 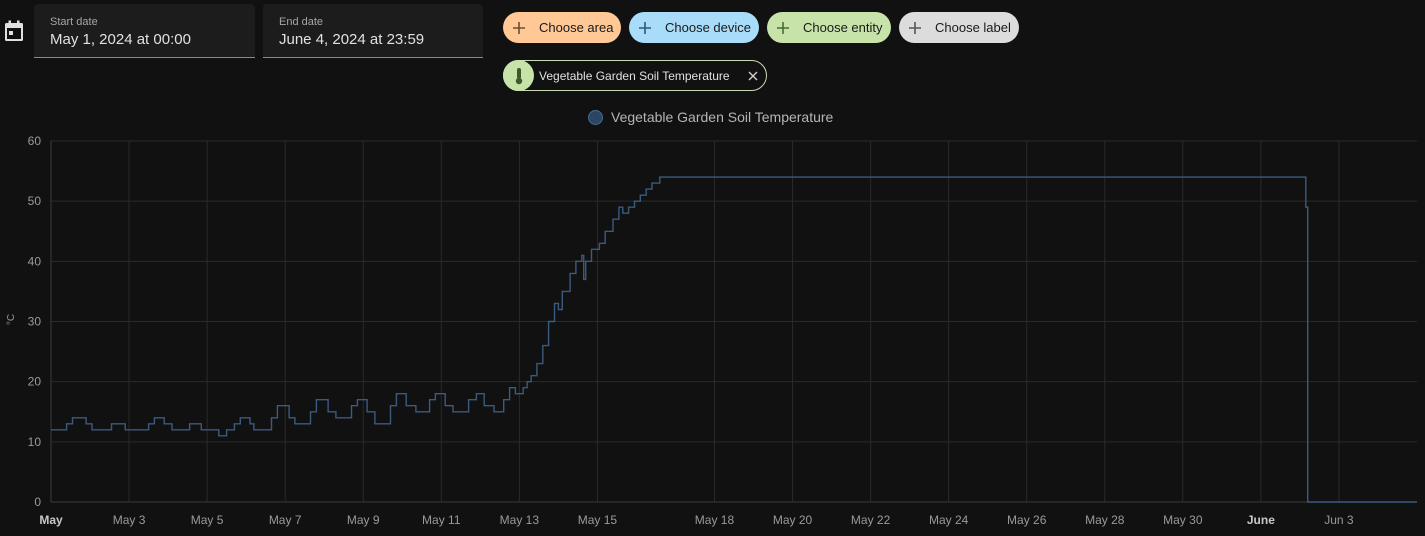 What do you see at coordinates (1183, 520) in the screenshot?
I see `x-tick-label: May 30` at bounding box center [1183, 520].